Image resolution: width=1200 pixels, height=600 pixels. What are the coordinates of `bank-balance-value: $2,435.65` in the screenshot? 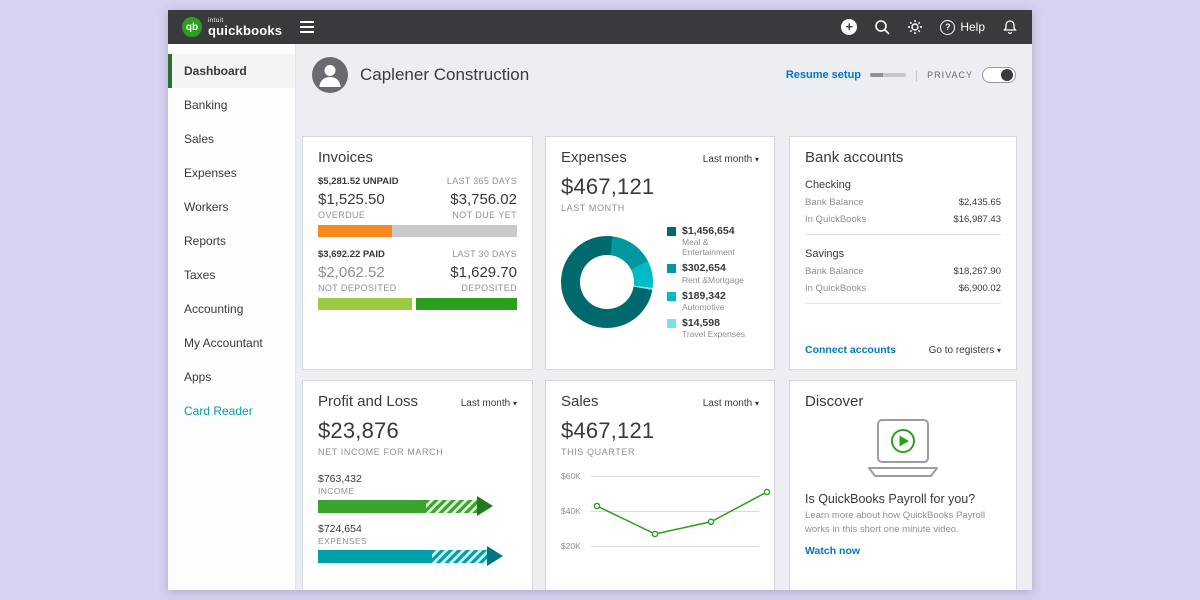 It's located at (979, 202).